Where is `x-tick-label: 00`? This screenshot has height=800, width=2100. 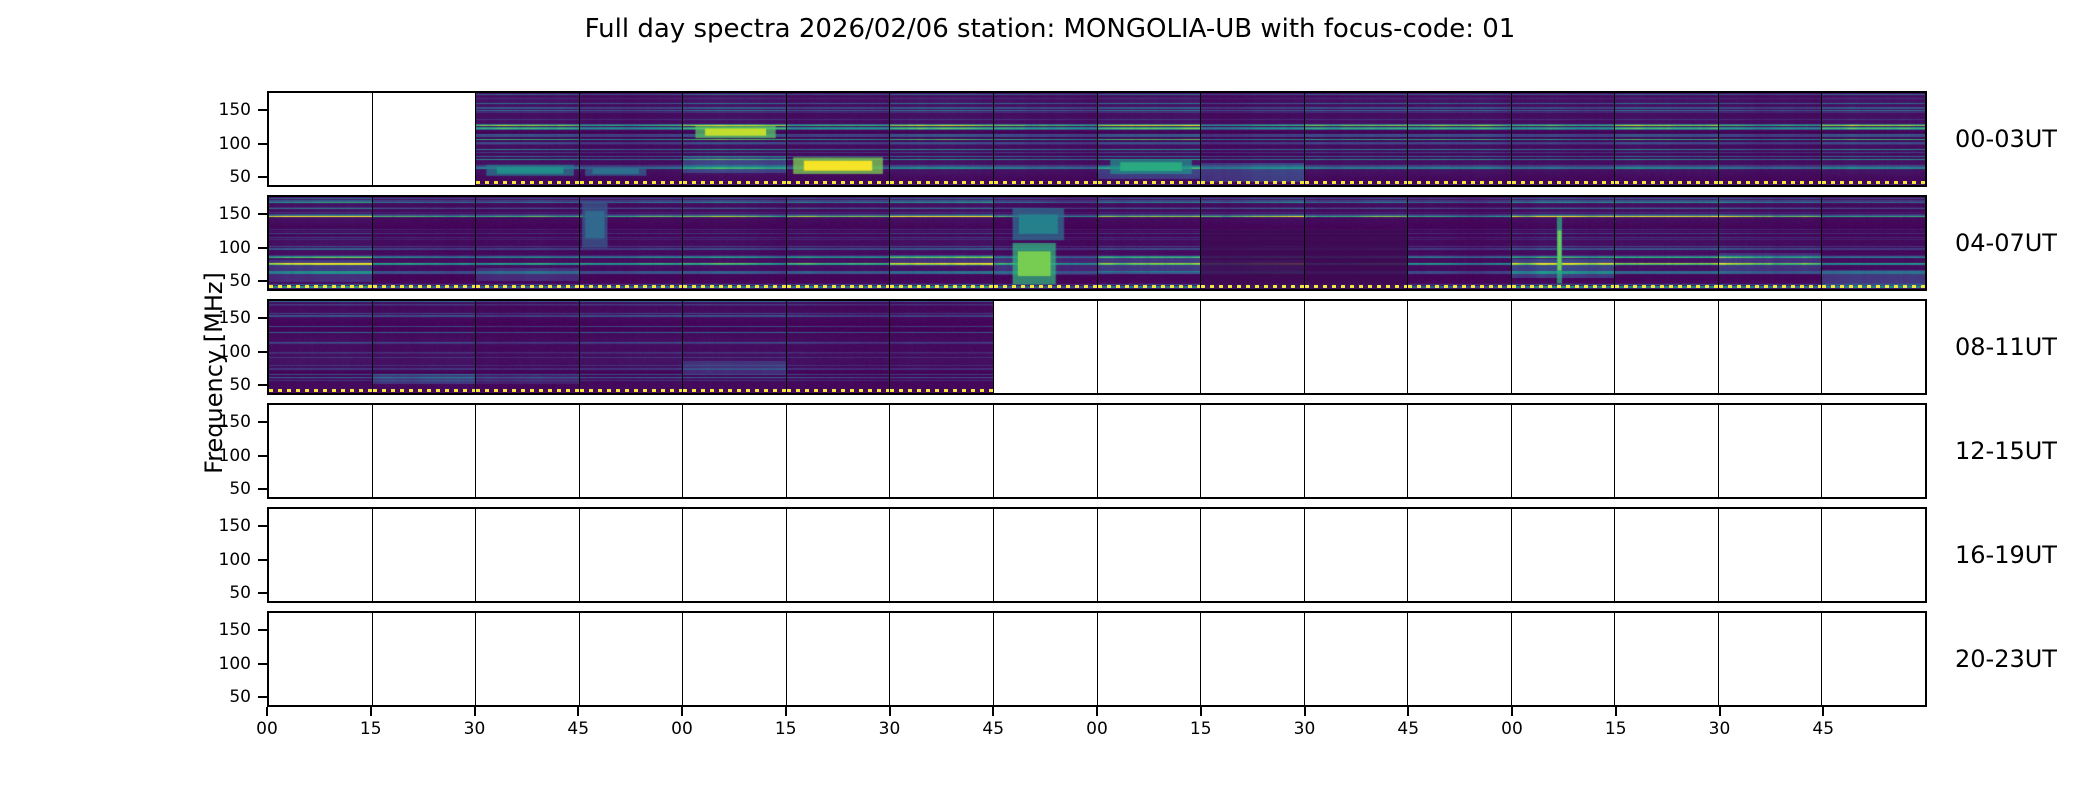
x-tick-label: 00 is located at coordinates (1097, 729).